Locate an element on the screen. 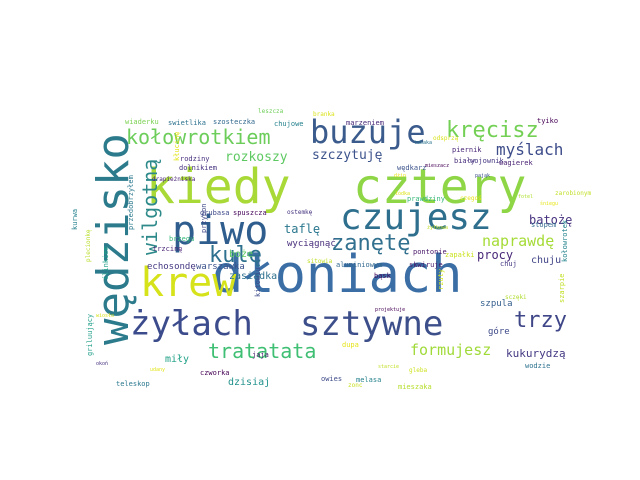 This screenshot has height=480, width=640. cloud-word: branka is located at coordinates (324, 114).